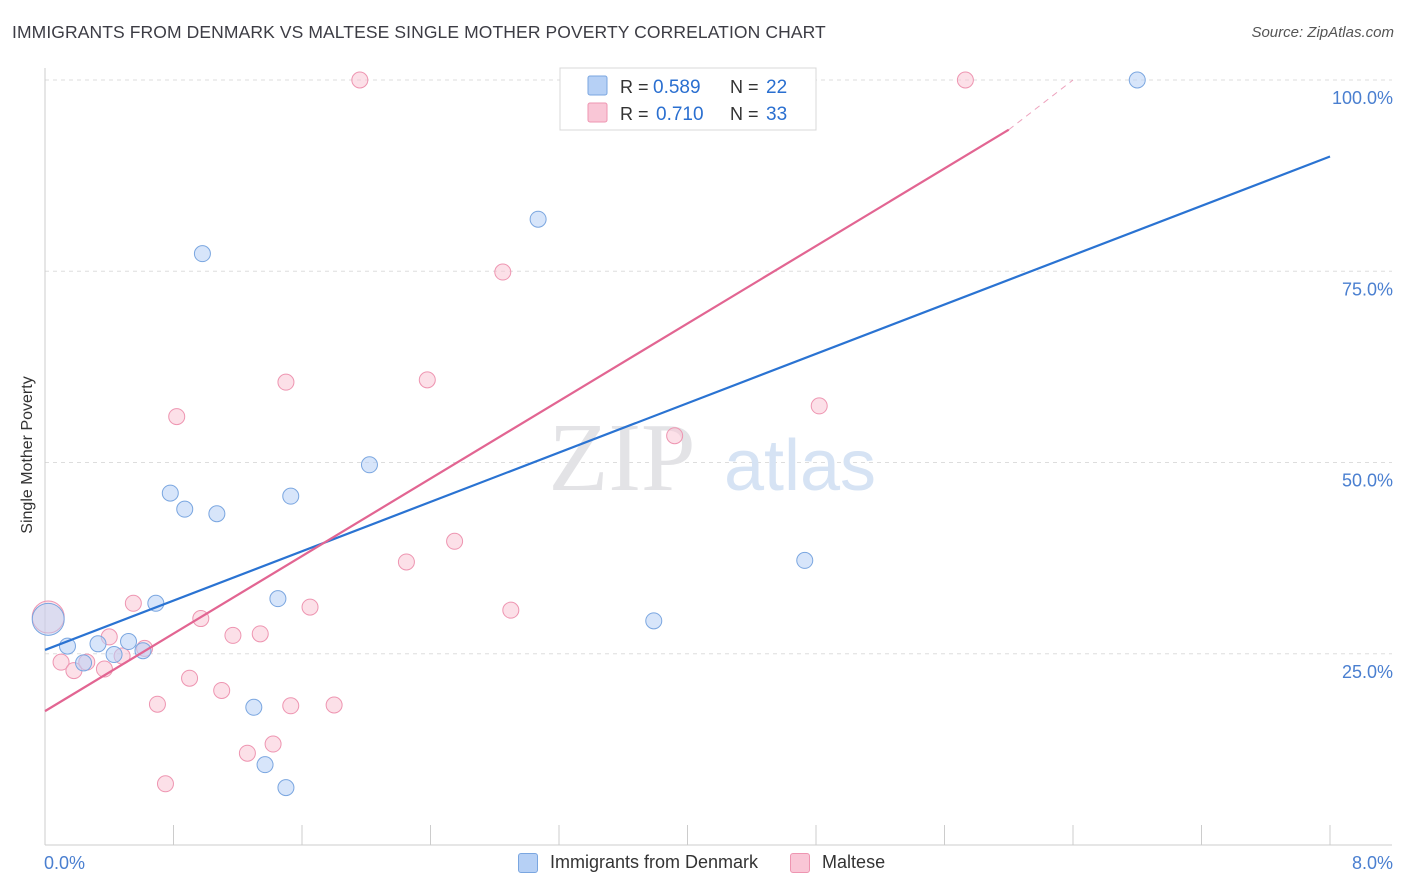 Image resolution: width=1406 pixels, height=892 pixels. What do you see at coordinates (622, 458) in the screenshot?
I see `watermark-zip: ZIP` at bounding box center [622, 458].